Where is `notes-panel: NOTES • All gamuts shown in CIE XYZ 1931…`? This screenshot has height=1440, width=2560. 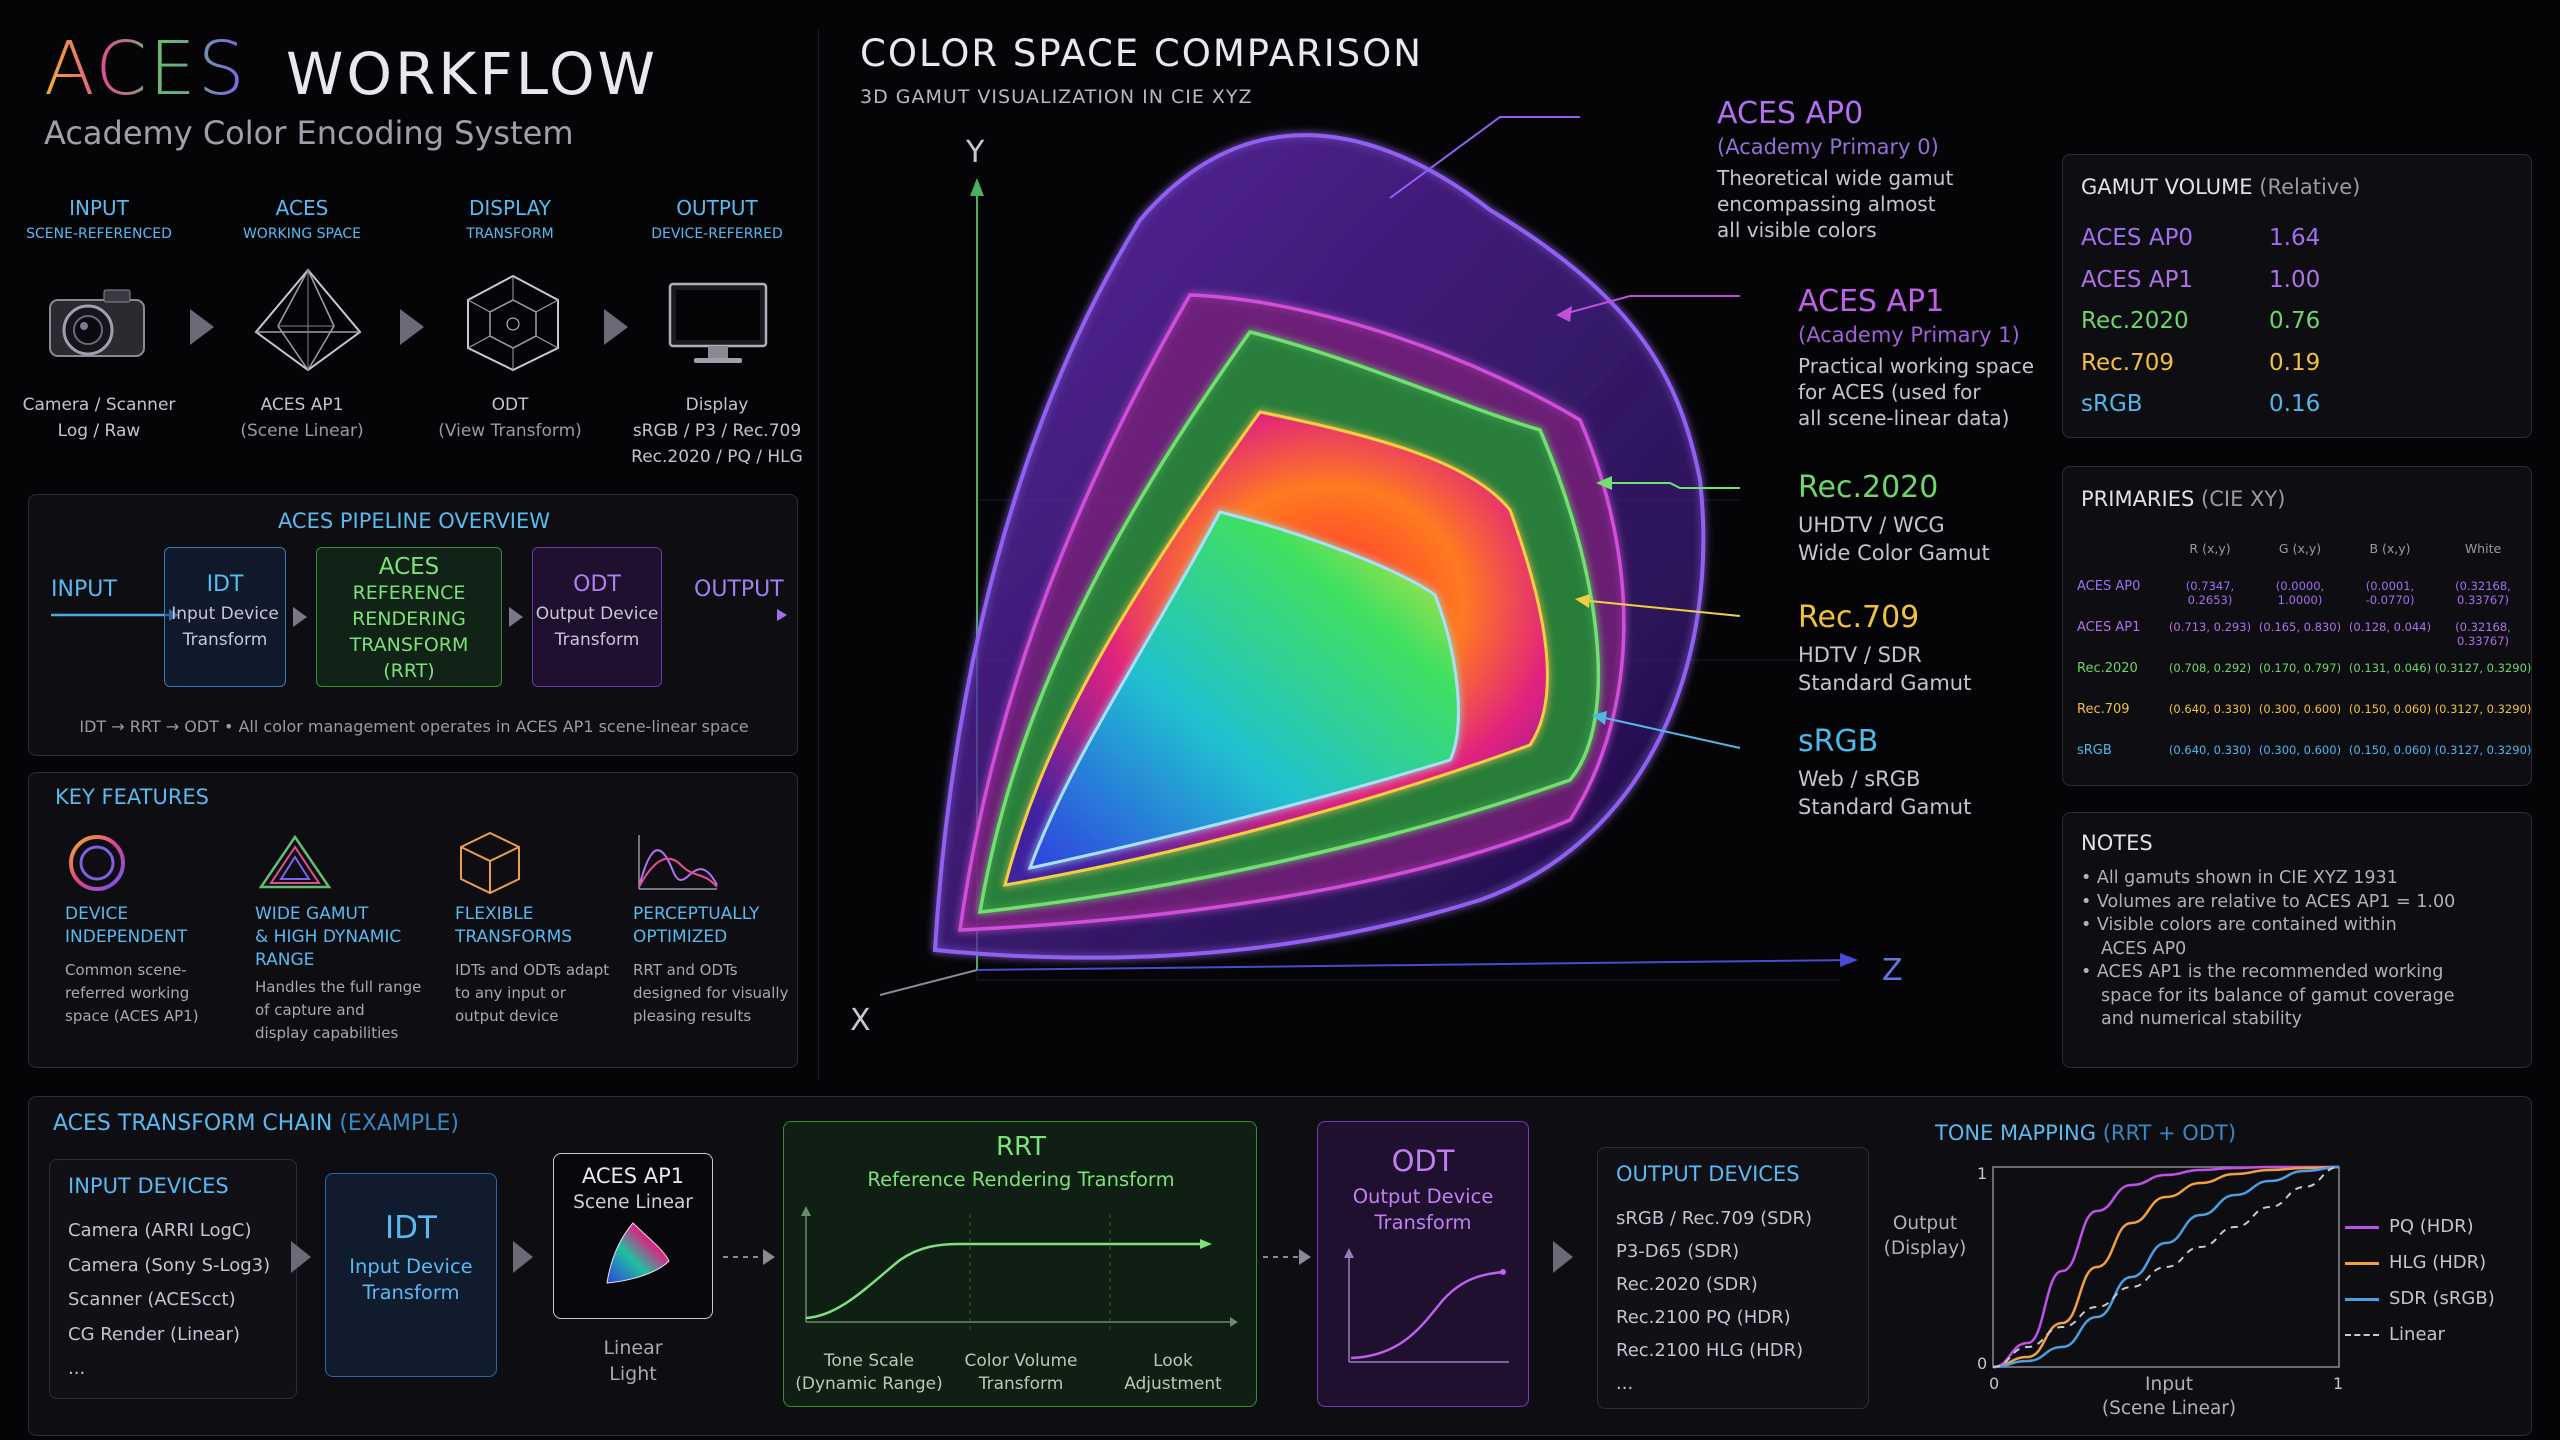
notes-panel: NOTES • All gamuts shown in CIE XYZ 1931… is located at coordinates (2297, 940).